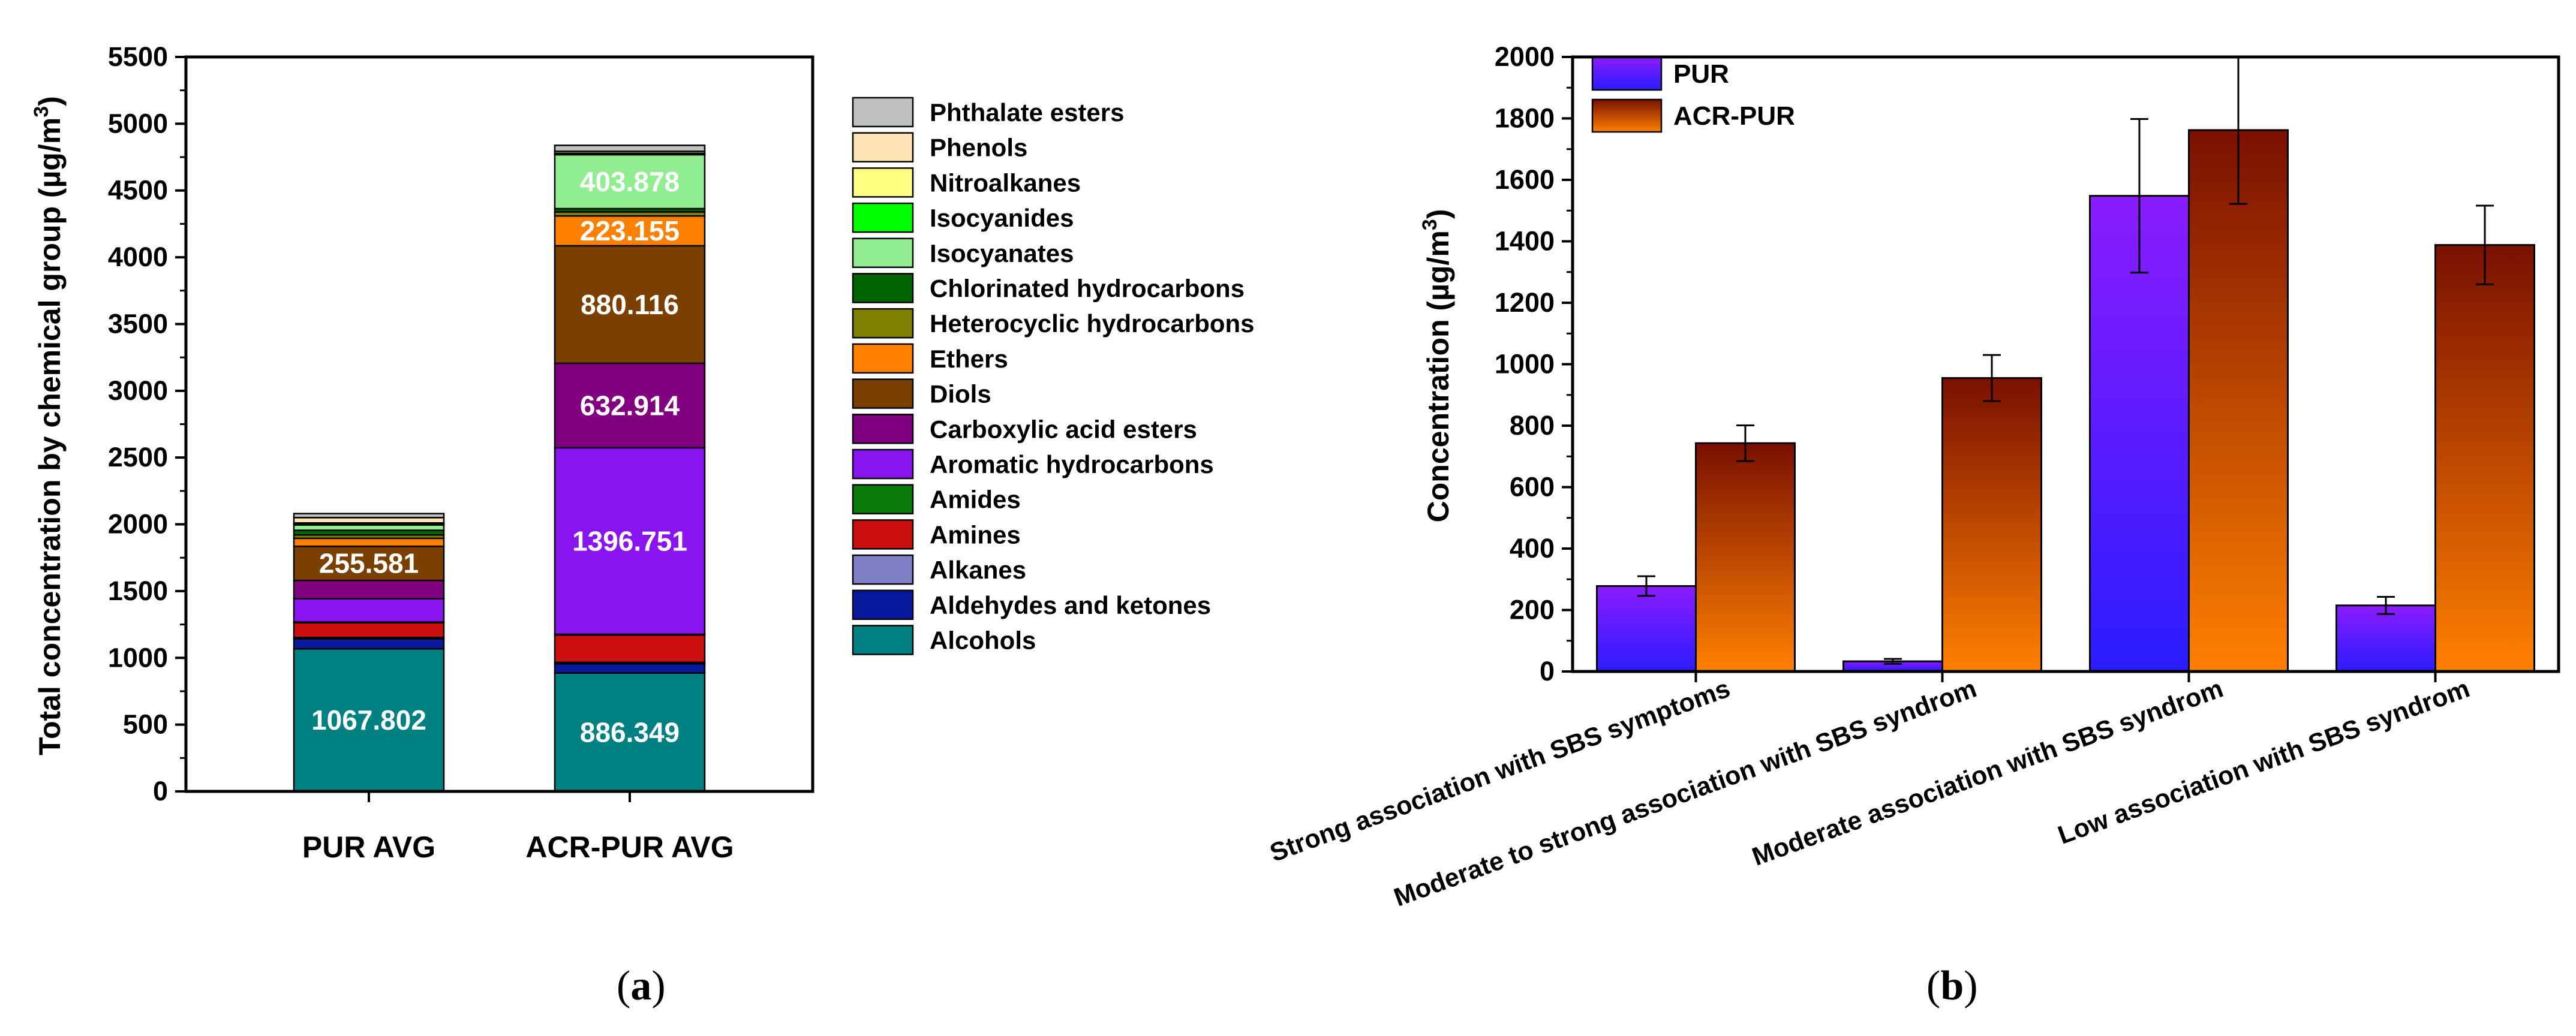 The image size is (2576, 1036). I want to click on legend-label-amides: Amides, so click(976, 500).